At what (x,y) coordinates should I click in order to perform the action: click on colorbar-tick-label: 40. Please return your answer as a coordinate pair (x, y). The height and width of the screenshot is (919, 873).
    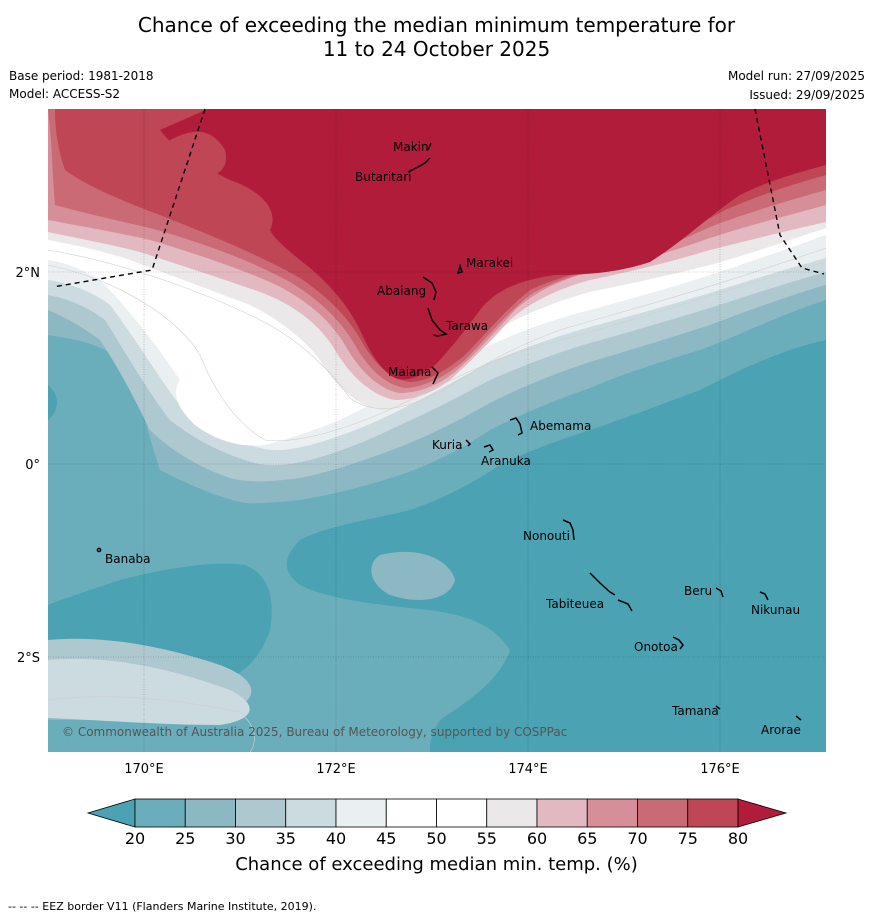
    Looking at the image, I should click on (336, 838).